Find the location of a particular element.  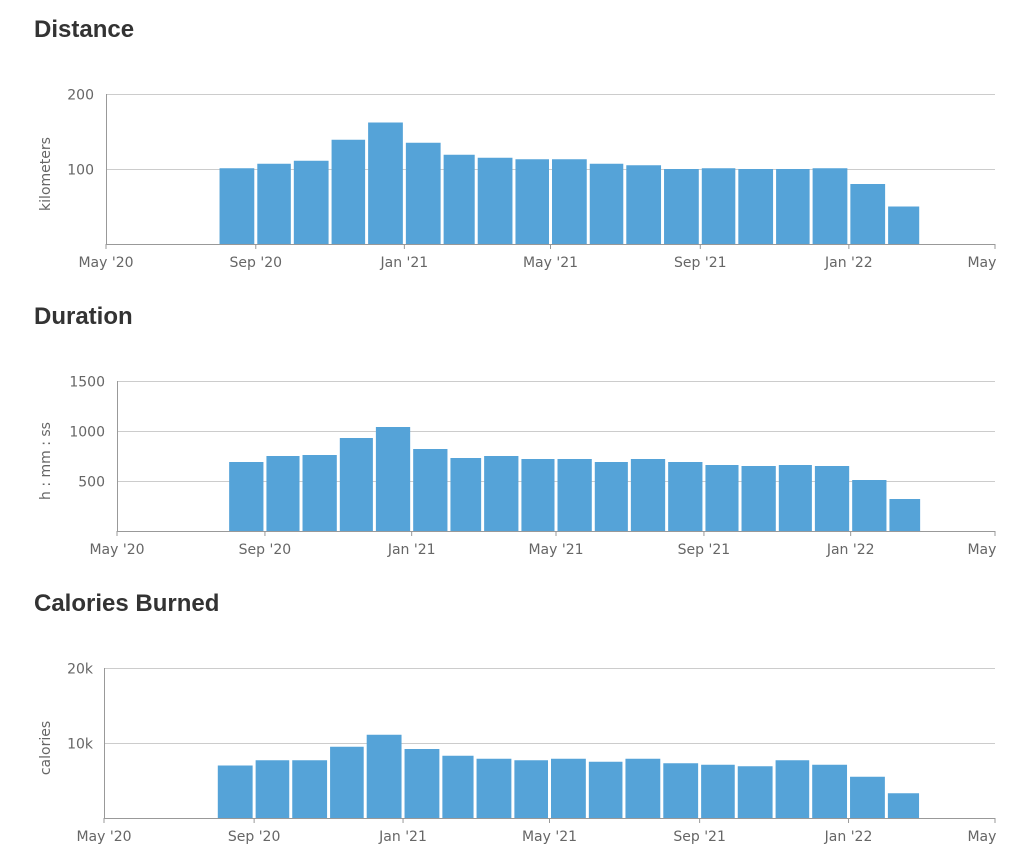

y-tick-label: 10k is located at coordinates (80, 745).